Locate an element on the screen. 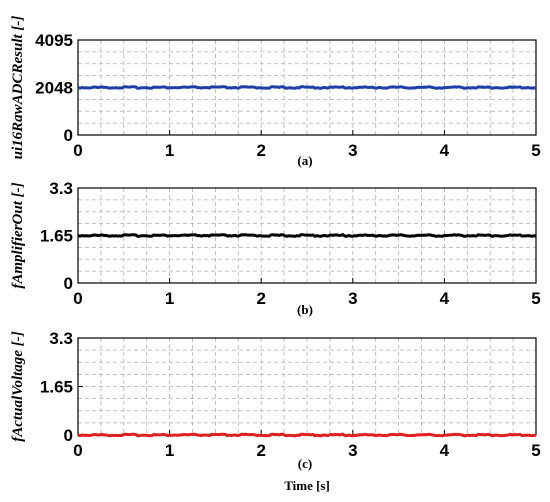 This screenshot has width=550, height=502. y-tick-label: 2048 is located at coordinates (54, 87).